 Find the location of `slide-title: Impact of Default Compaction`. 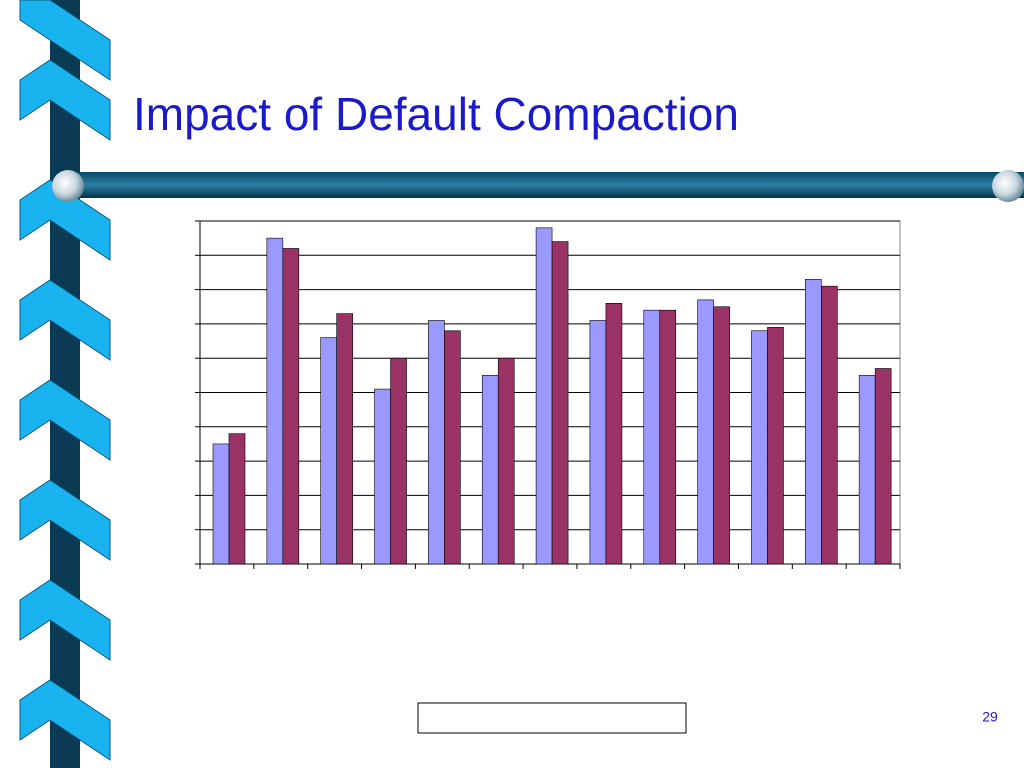

slide-title: Impact of Default Compaction is located at coordinates (436, 114).